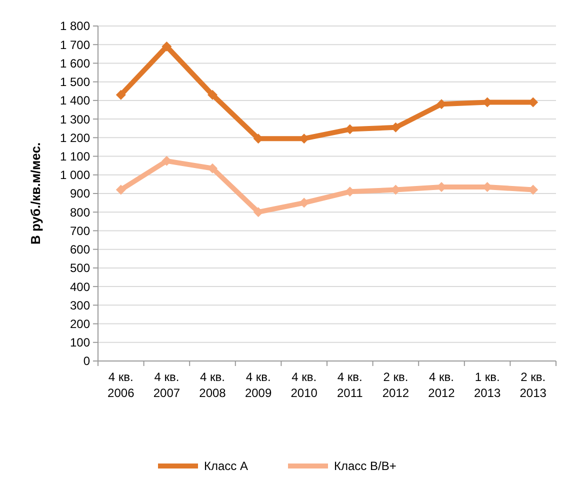 This screenshot has width=570, height=488. I want to click on y-tick-label: 600, so click(80, 249).